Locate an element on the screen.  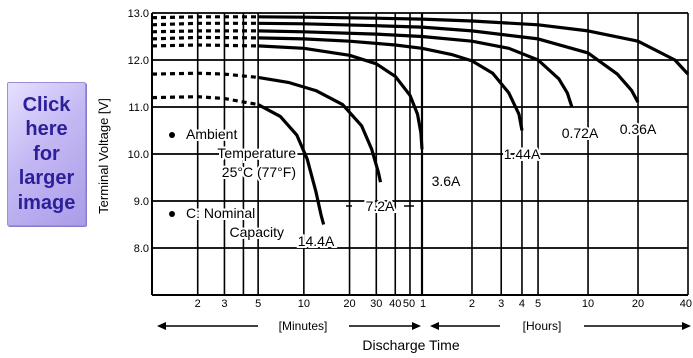
larger-image-label-line: here is located at coordinates (46, 129).